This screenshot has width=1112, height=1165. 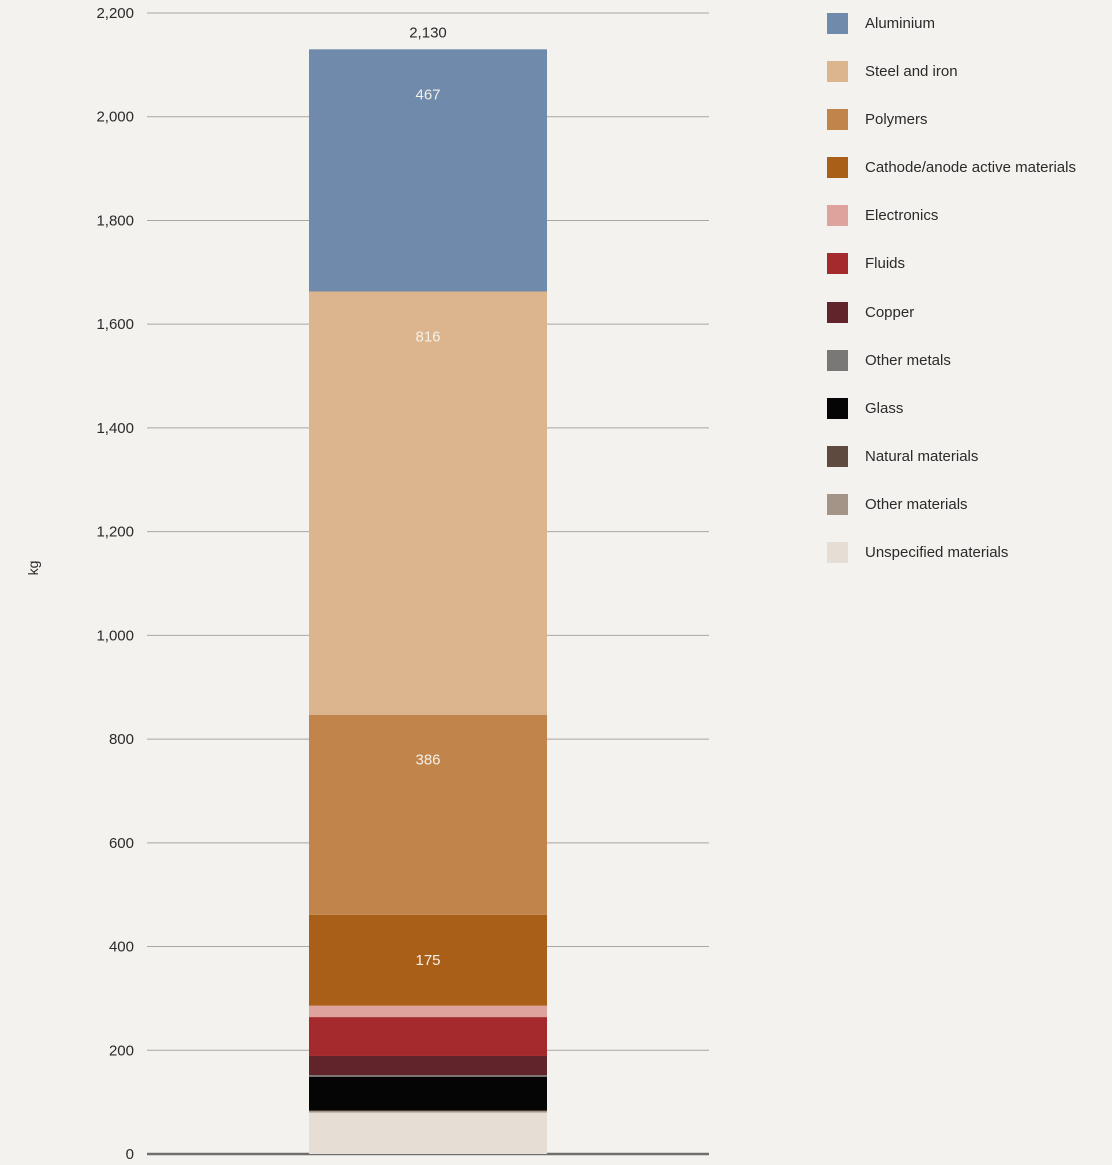 I want to click on legend-item: Fluids, so click(x=967, y=264).